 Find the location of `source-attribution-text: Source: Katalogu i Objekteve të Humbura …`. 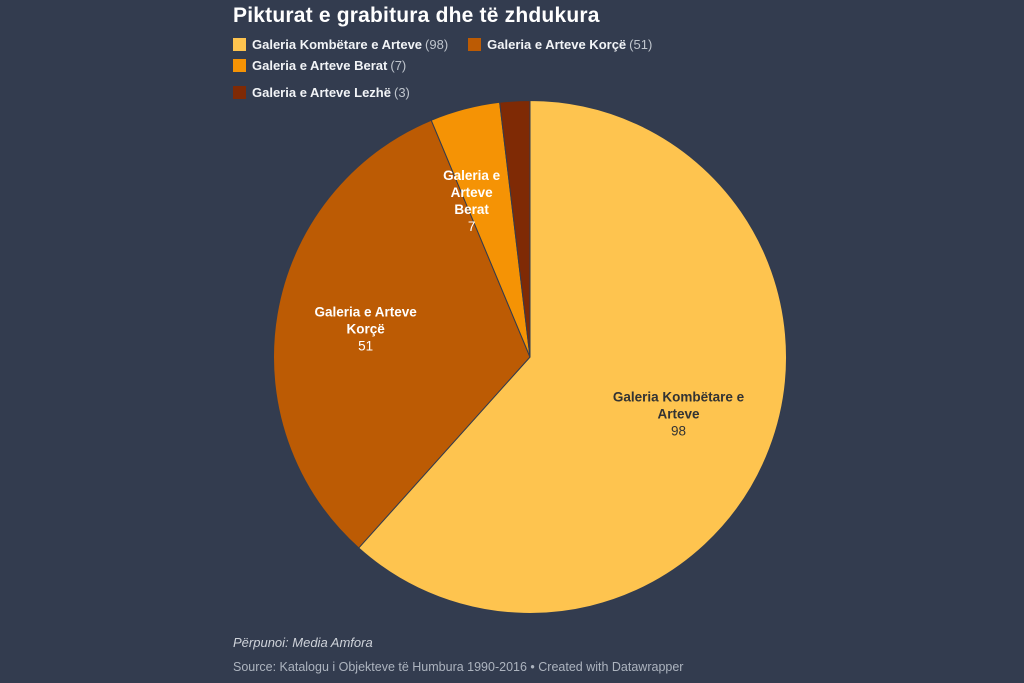

source-attribution-text: Source: Katalogu i Objekteve të Humbura … is located at coordinates (458, 667).